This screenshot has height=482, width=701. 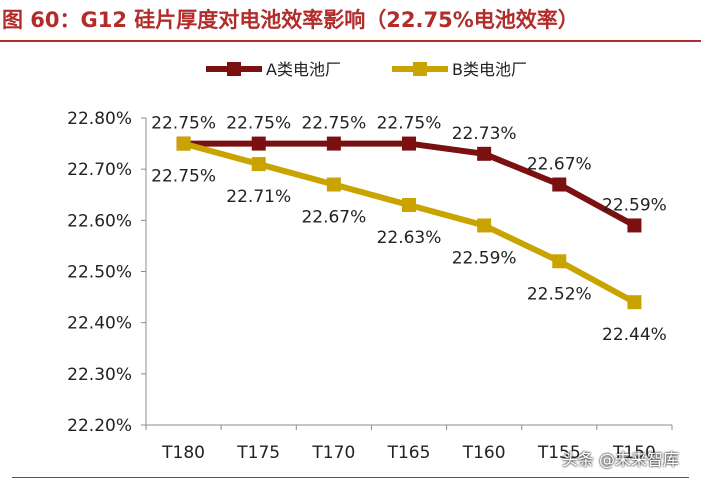 I want to click on data-label-b: 22.59%, so click(x=484, y=258).